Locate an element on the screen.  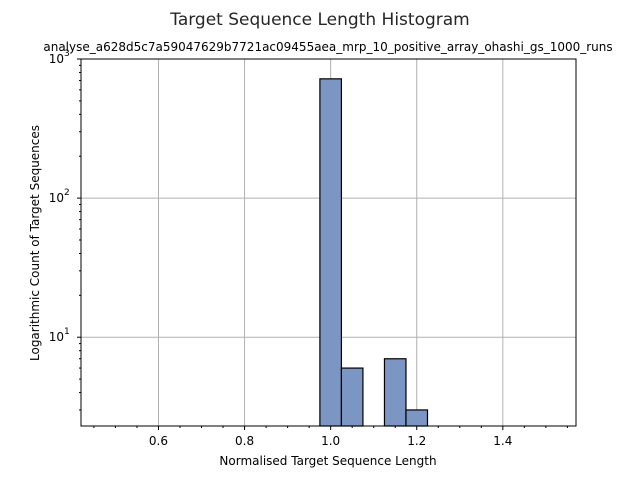
x-tick-label: 1.2 is located at coordinates (416, 441).